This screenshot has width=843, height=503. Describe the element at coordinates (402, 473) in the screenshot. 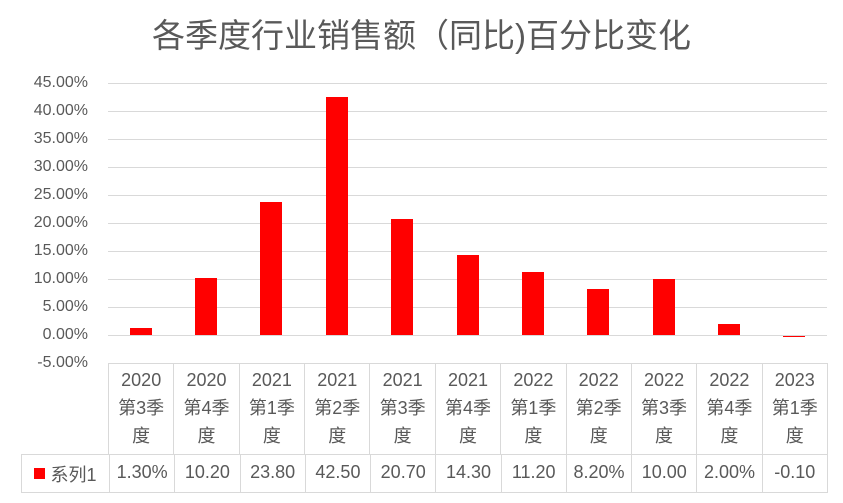

I see `table-value-cell: 20.70` at that location.